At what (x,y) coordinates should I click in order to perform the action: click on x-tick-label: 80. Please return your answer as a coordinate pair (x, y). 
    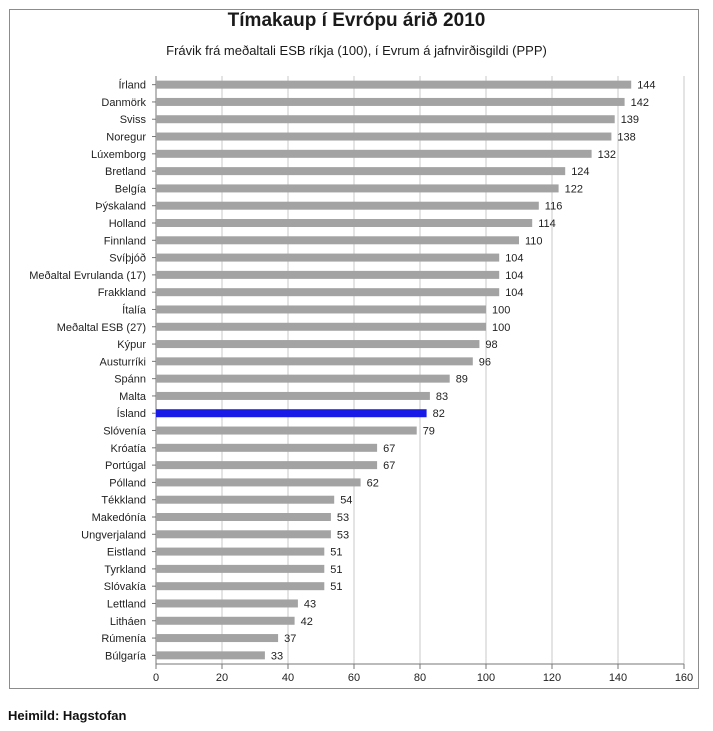
    Looking at the image, I should click on (420, 678).